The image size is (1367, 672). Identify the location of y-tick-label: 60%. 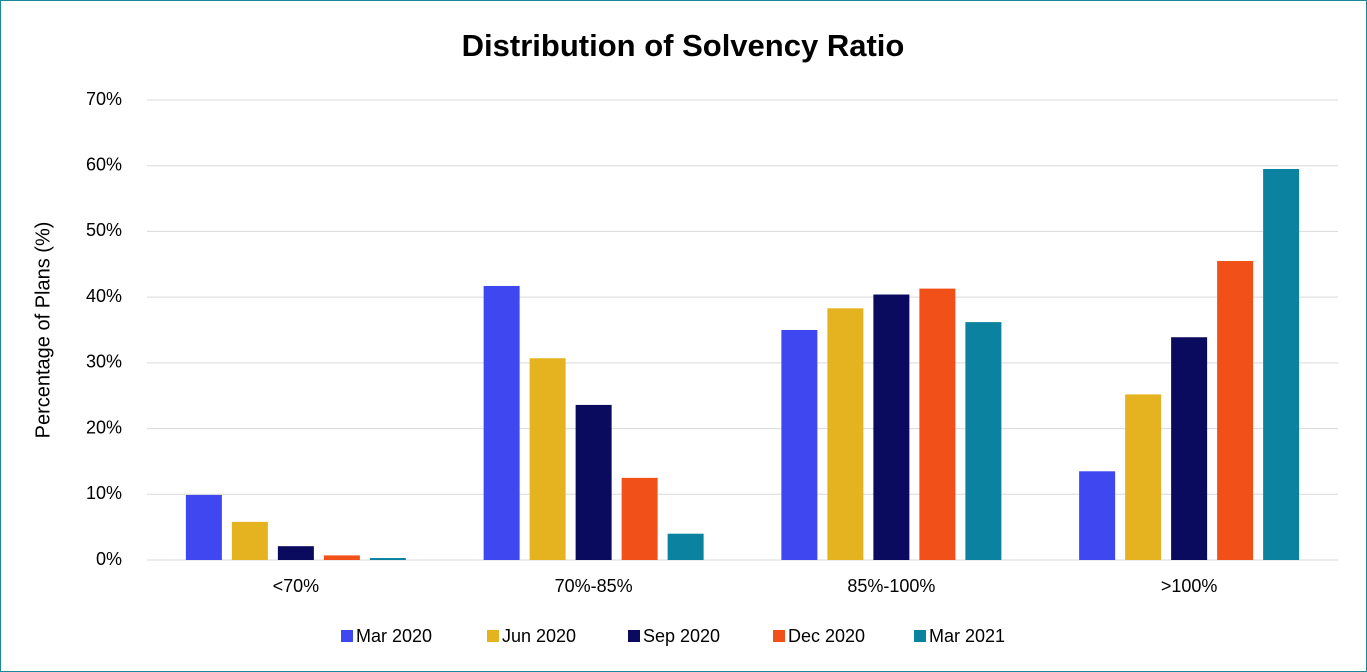
(104, 164).